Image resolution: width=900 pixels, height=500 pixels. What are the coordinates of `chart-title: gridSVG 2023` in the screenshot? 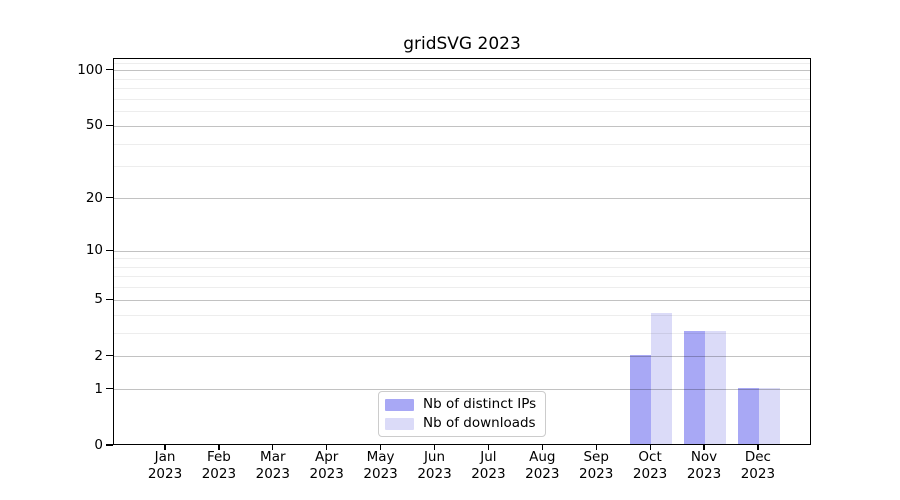 It's located at (462, 44).